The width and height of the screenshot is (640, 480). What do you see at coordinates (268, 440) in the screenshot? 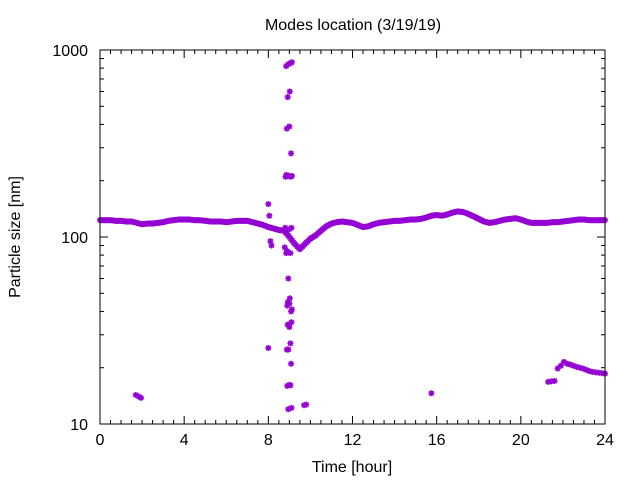
I see `x-tick-label: 8` at bounding box center [268, 440].